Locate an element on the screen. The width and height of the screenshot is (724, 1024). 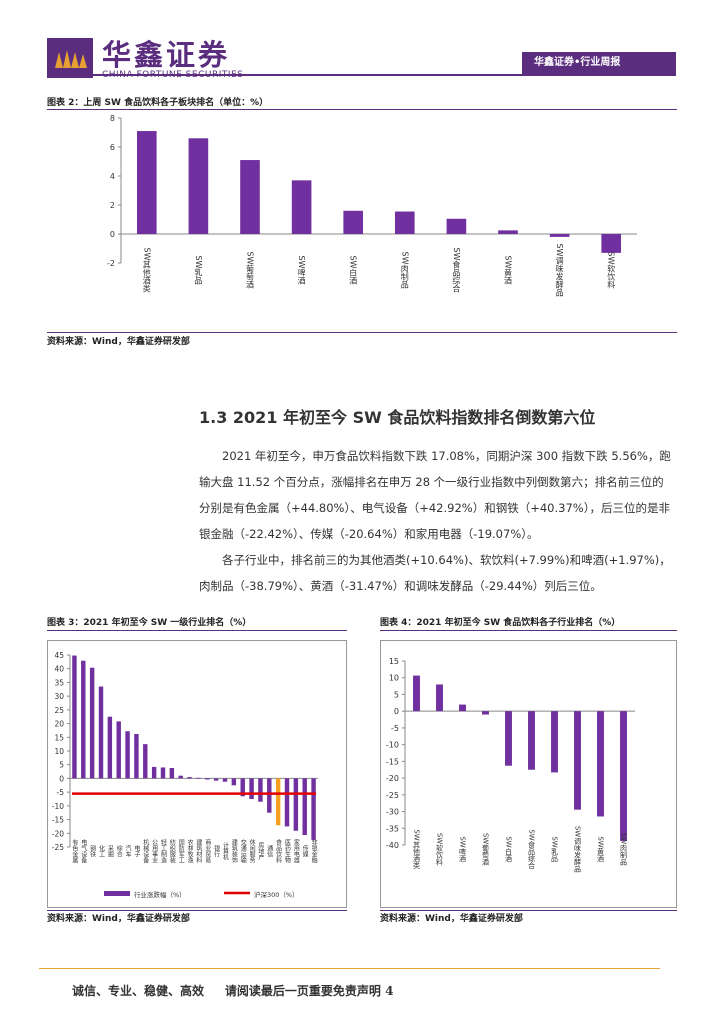
bar-SW肉制品 is located at coordinates (404, 222).